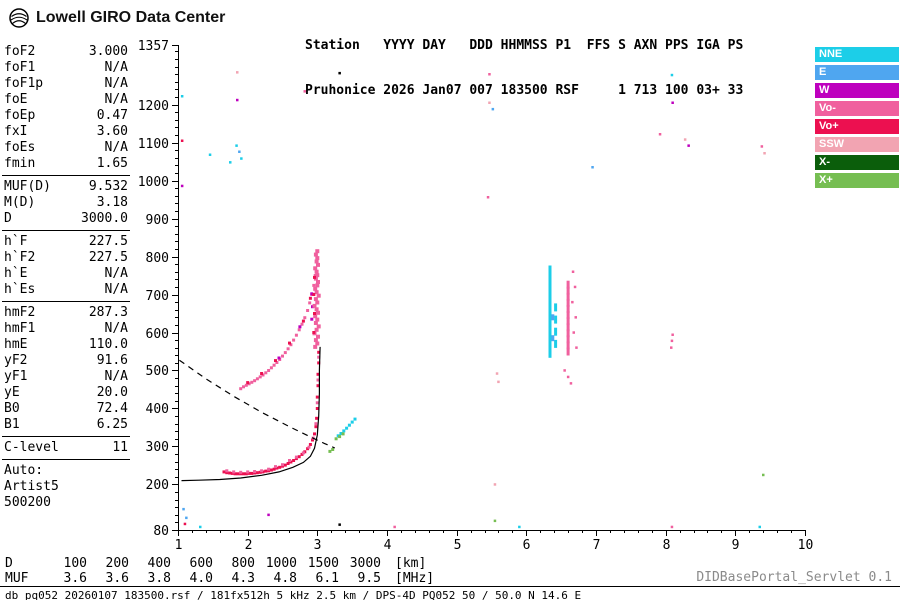 This screenshot has height=600, width=900. I want to click on legend-item-x+: X+, so click(857, 180).